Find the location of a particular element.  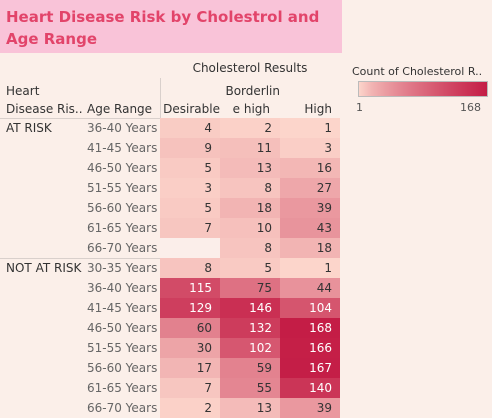

col-header-high: High is located at coordinates (318, 109).